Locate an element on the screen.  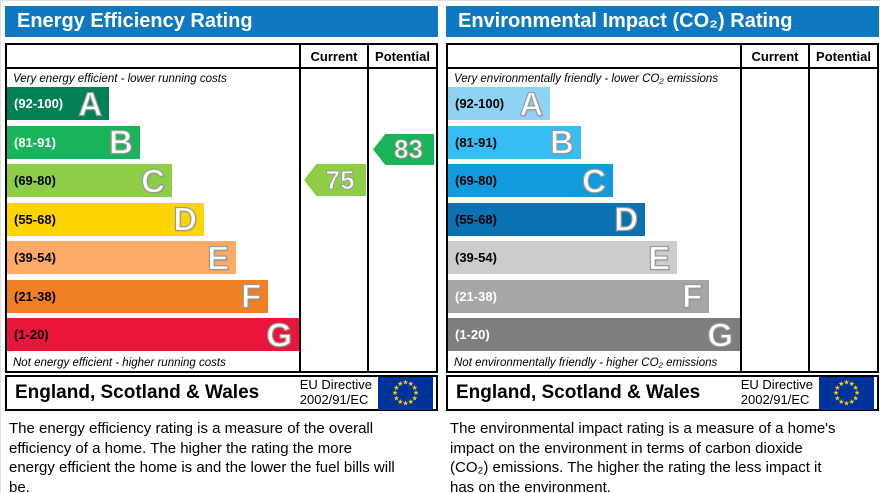
environment-panel-title: Environmental Impact (CO₂) Rating is located at coordinates (662, 21).